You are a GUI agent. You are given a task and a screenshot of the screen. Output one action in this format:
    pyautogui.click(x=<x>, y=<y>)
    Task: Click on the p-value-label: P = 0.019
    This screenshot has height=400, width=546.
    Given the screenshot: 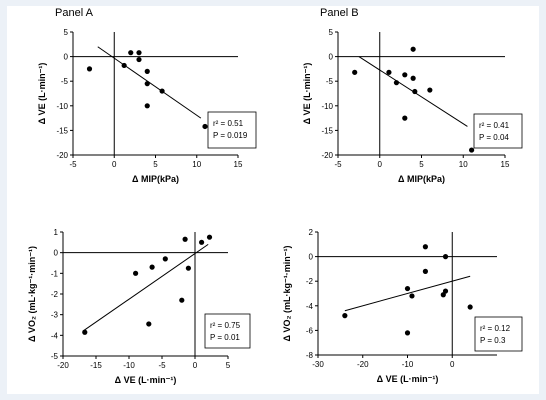 What is the action you would take?
    pyautogui.click(x=230, y=135)
    